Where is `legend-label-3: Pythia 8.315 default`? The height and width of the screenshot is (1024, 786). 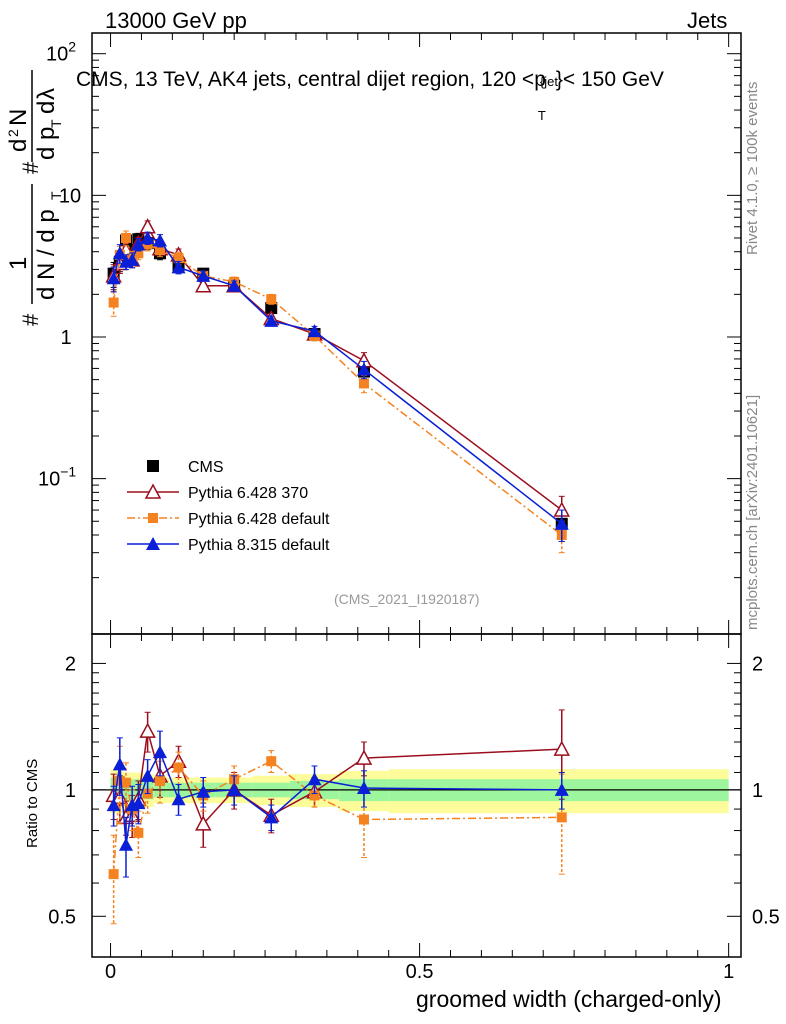
legend-label-3: Pythia 8.315 default is located at coordinates (259, 545).